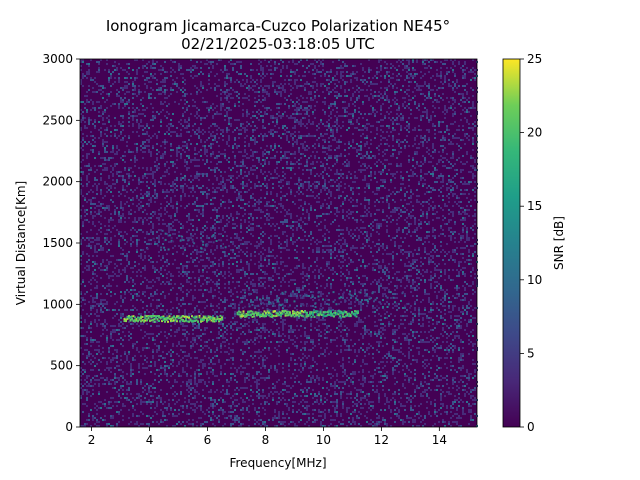  Describe the element at coordinates (534, 133) in the screenshot. I see `colorbar-tick-label: 20` at that location.